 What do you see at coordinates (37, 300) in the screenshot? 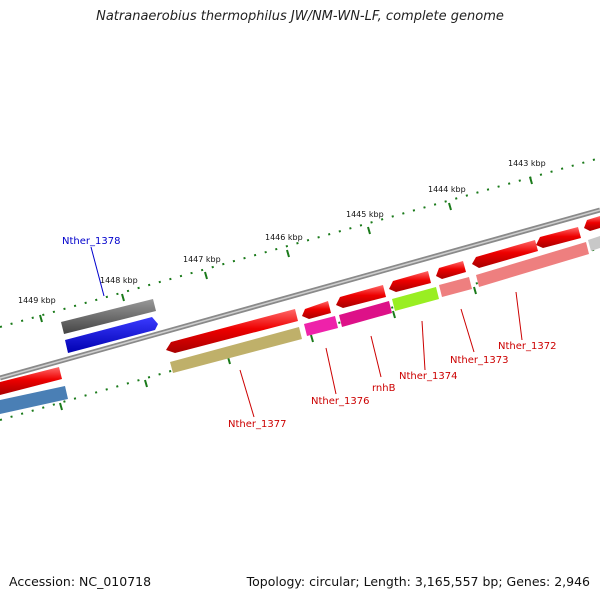
I see `kbp-label: 1449 kbp` at bounding box center [37, 300].